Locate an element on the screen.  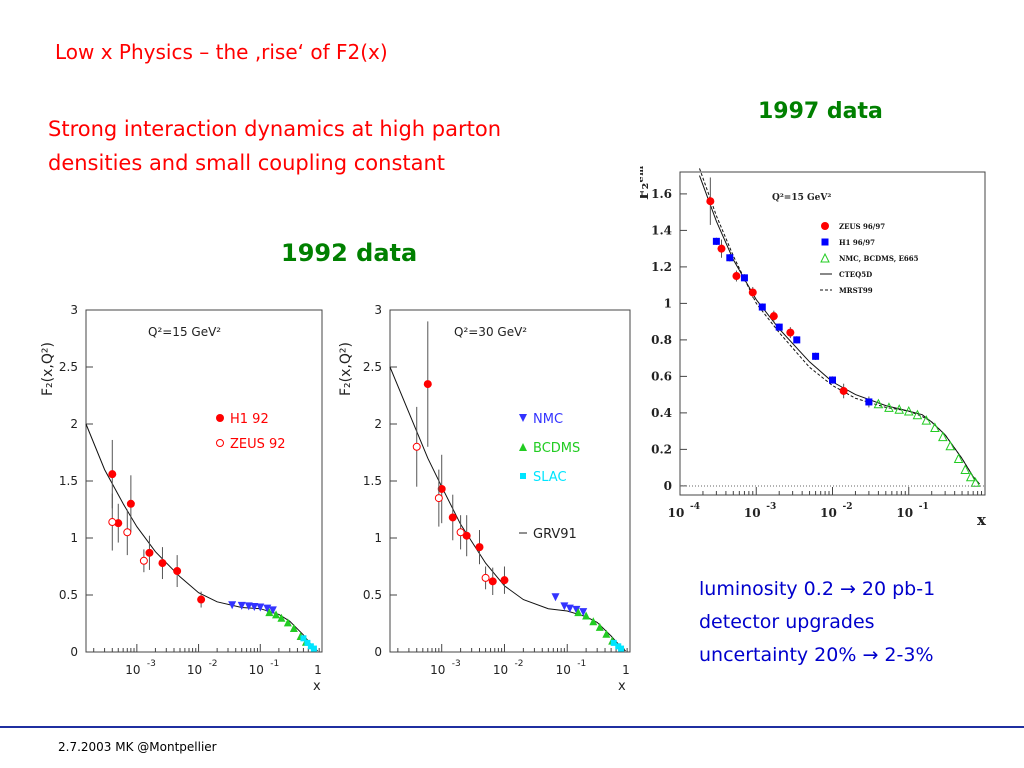
legend-label: BCDMS is located at coordinates (556, 448).